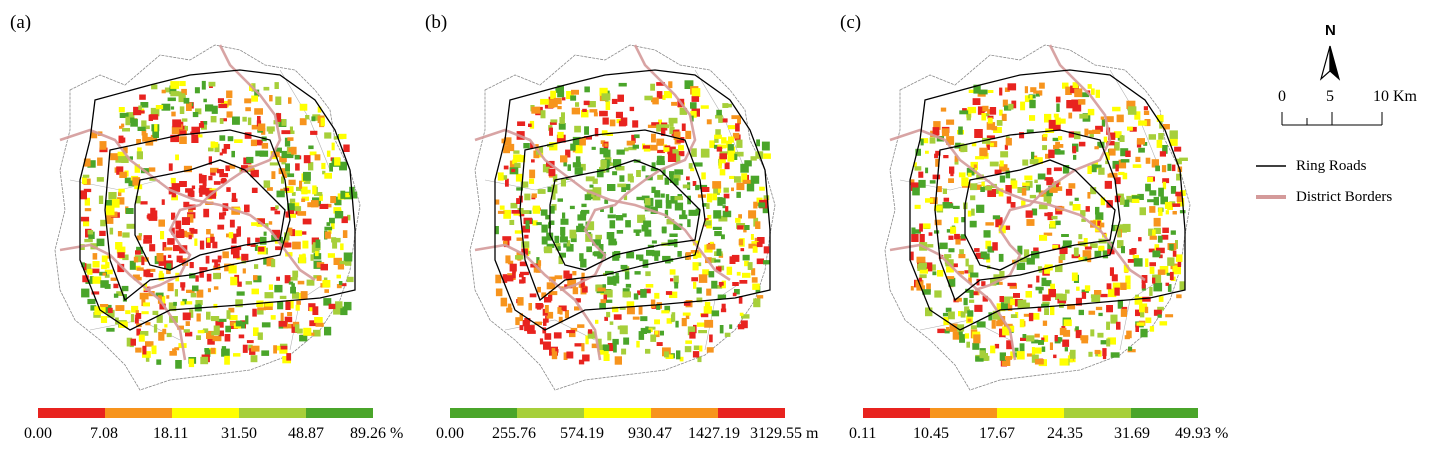  I want to click on tick-label: 930.47, so click(650, 433).